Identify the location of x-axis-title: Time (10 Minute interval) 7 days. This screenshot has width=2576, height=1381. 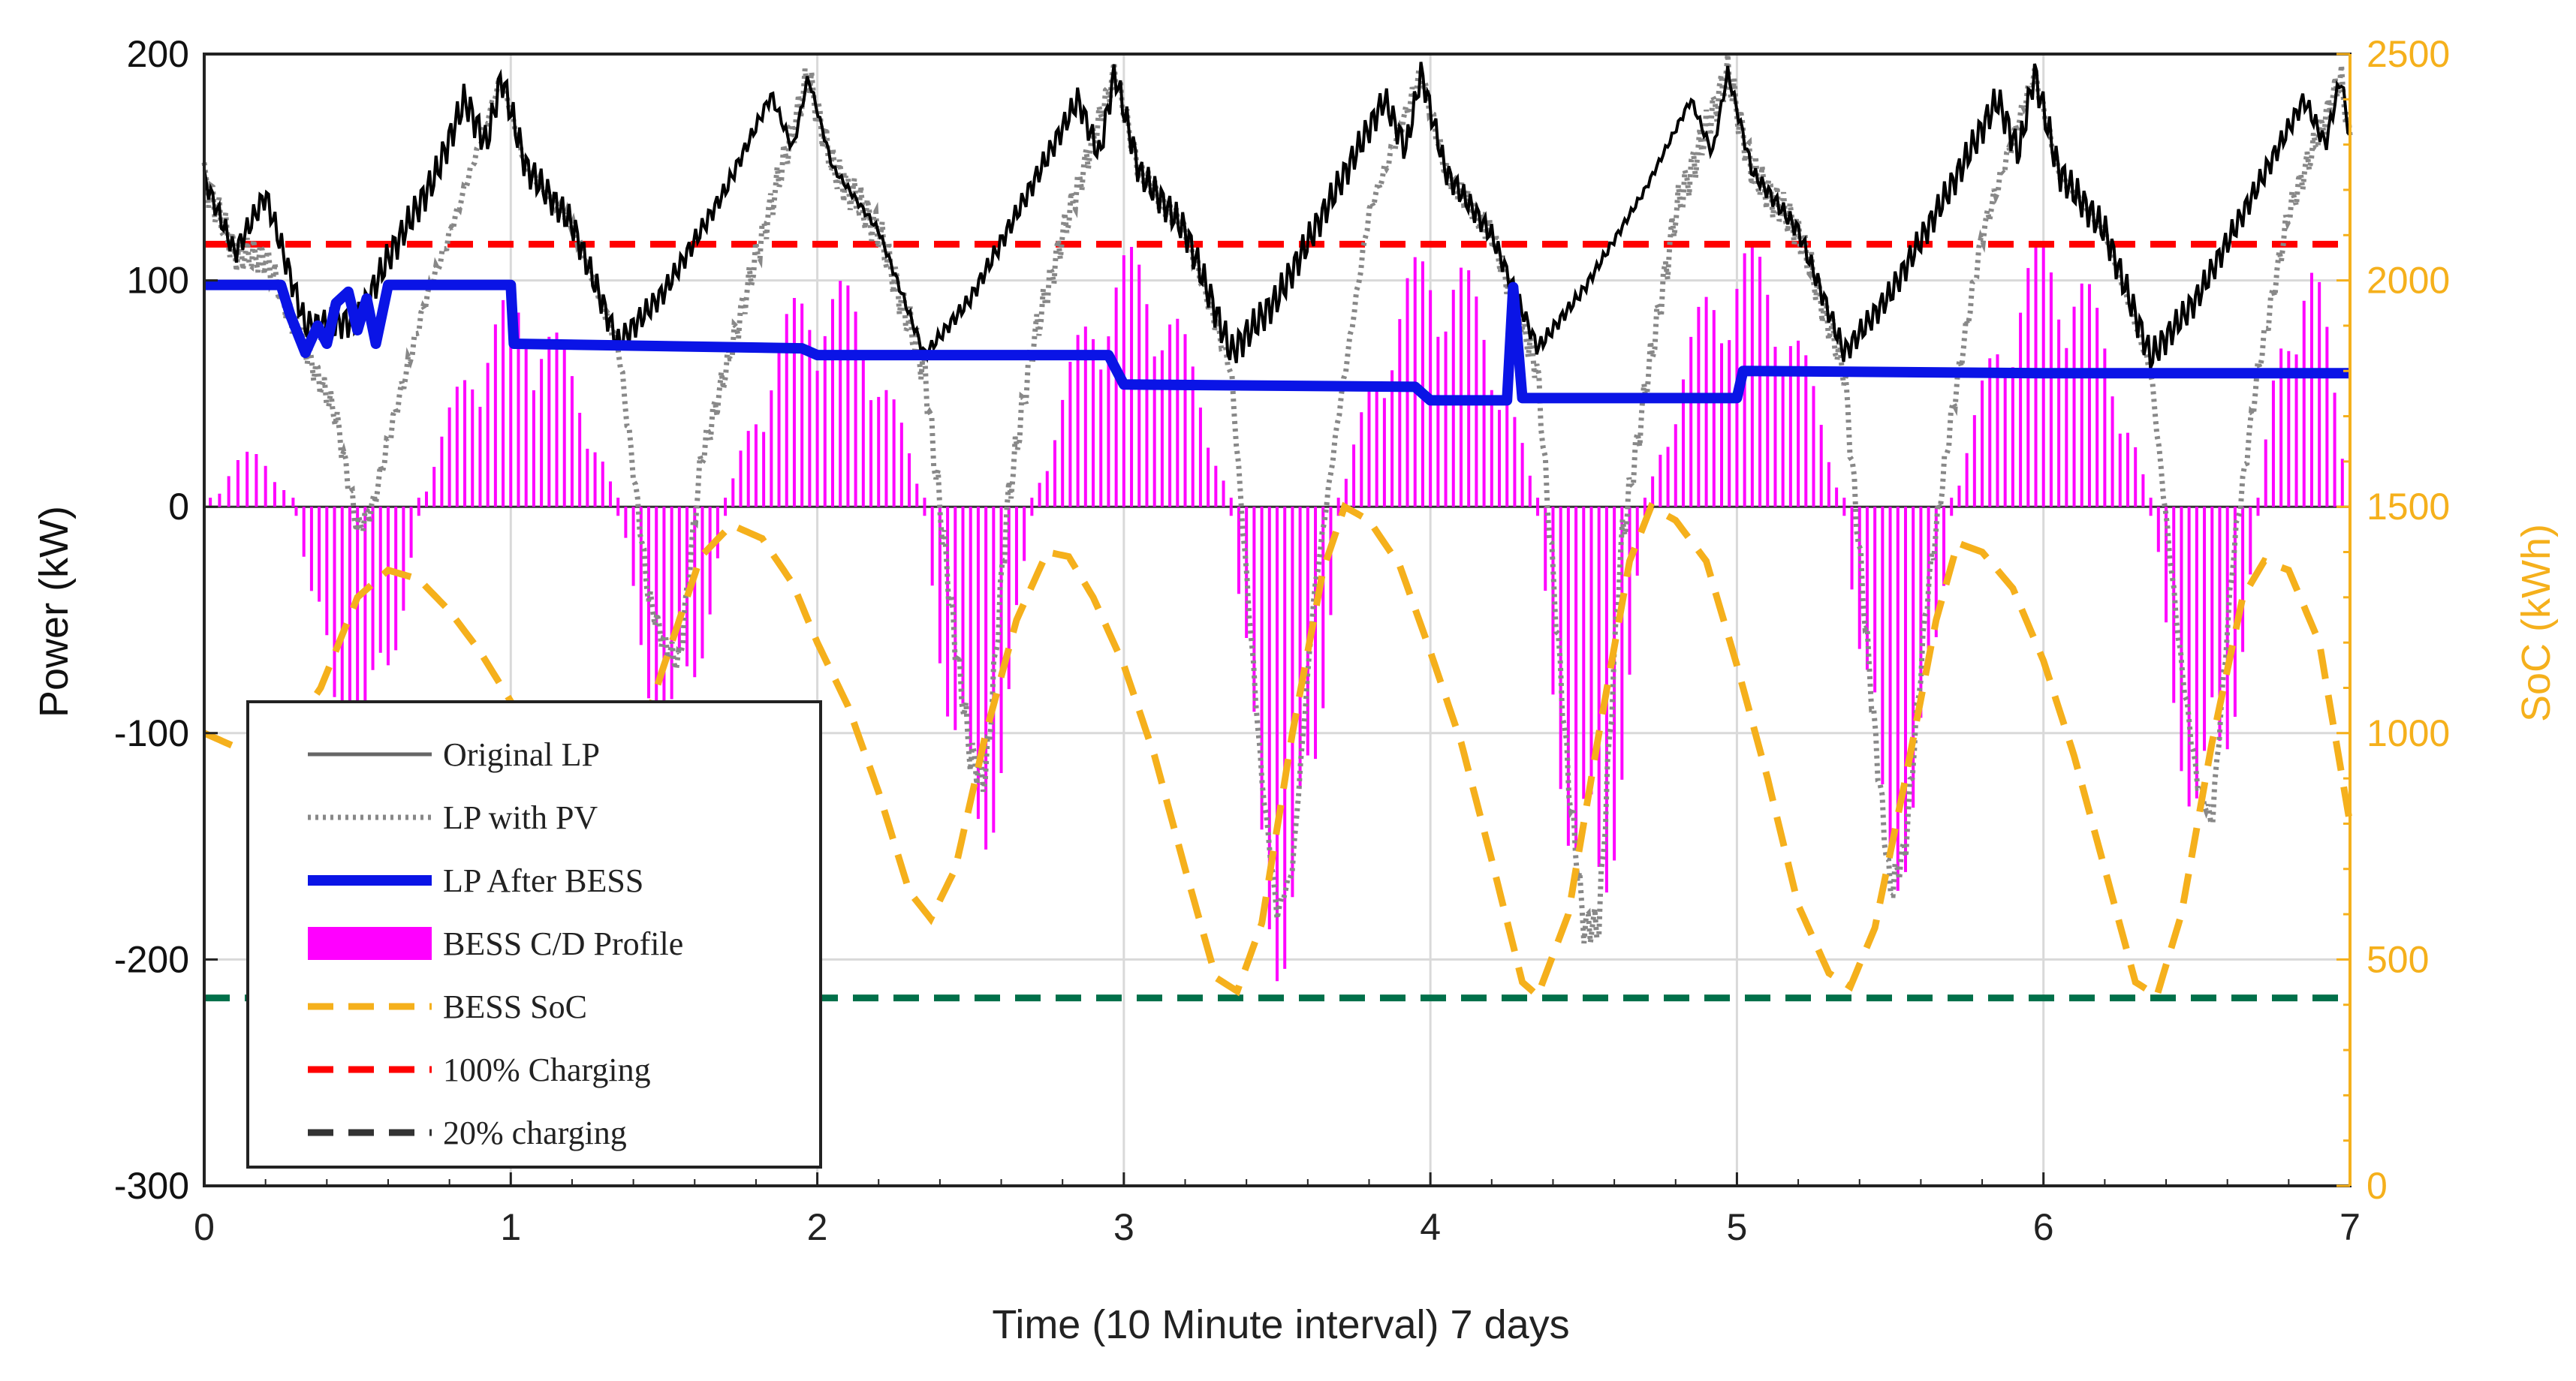
(1280, 1324).